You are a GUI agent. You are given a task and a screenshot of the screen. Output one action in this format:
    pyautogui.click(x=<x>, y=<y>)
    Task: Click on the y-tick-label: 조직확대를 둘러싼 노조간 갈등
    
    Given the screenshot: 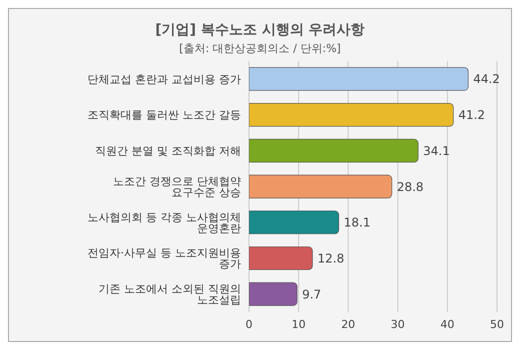 What is the action you would take?
    pyautogui.click(x=164, y=115)
    